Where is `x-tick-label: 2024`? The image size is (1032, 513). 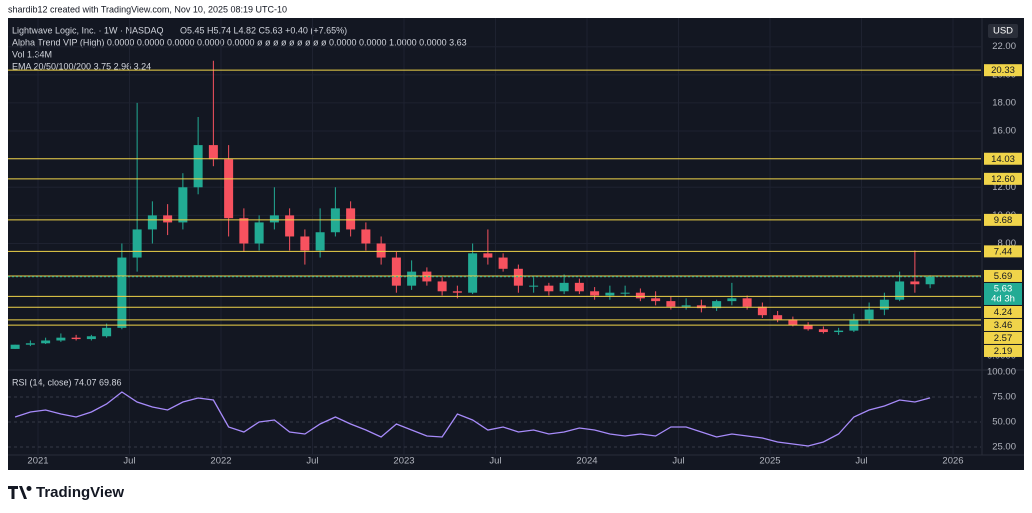 x-tick-label: 2024 is located at coordinates (586, 461).